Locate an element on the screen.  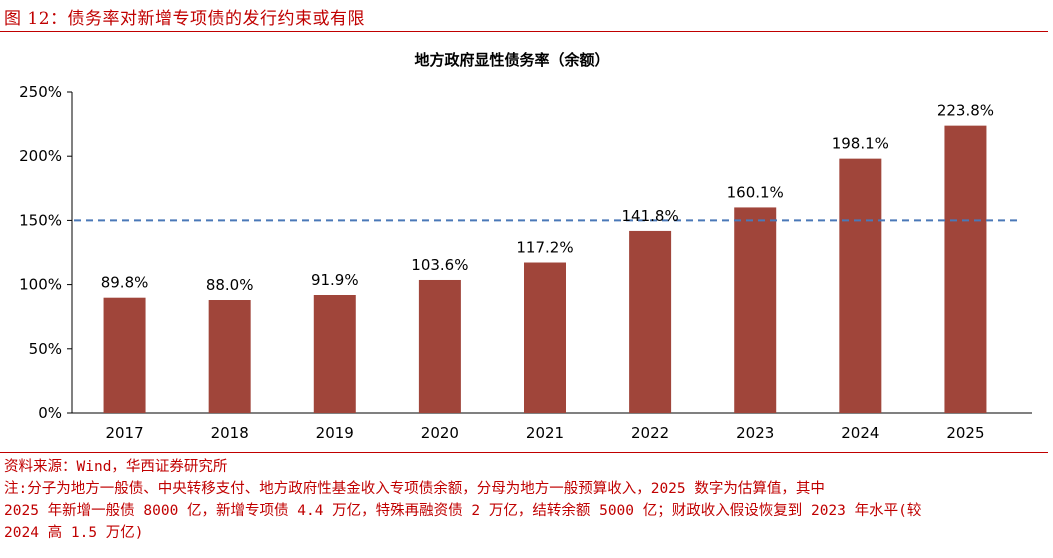
x-tick-label-2020: 2020 is located at coordinates (440, 433).